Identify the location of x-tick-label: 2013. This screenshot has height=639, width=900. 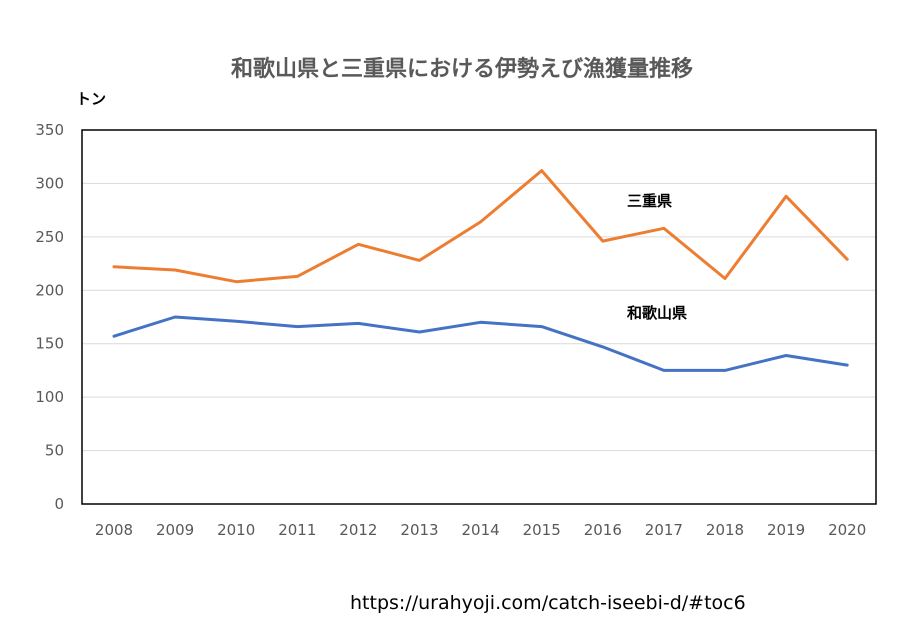
(419, 530).